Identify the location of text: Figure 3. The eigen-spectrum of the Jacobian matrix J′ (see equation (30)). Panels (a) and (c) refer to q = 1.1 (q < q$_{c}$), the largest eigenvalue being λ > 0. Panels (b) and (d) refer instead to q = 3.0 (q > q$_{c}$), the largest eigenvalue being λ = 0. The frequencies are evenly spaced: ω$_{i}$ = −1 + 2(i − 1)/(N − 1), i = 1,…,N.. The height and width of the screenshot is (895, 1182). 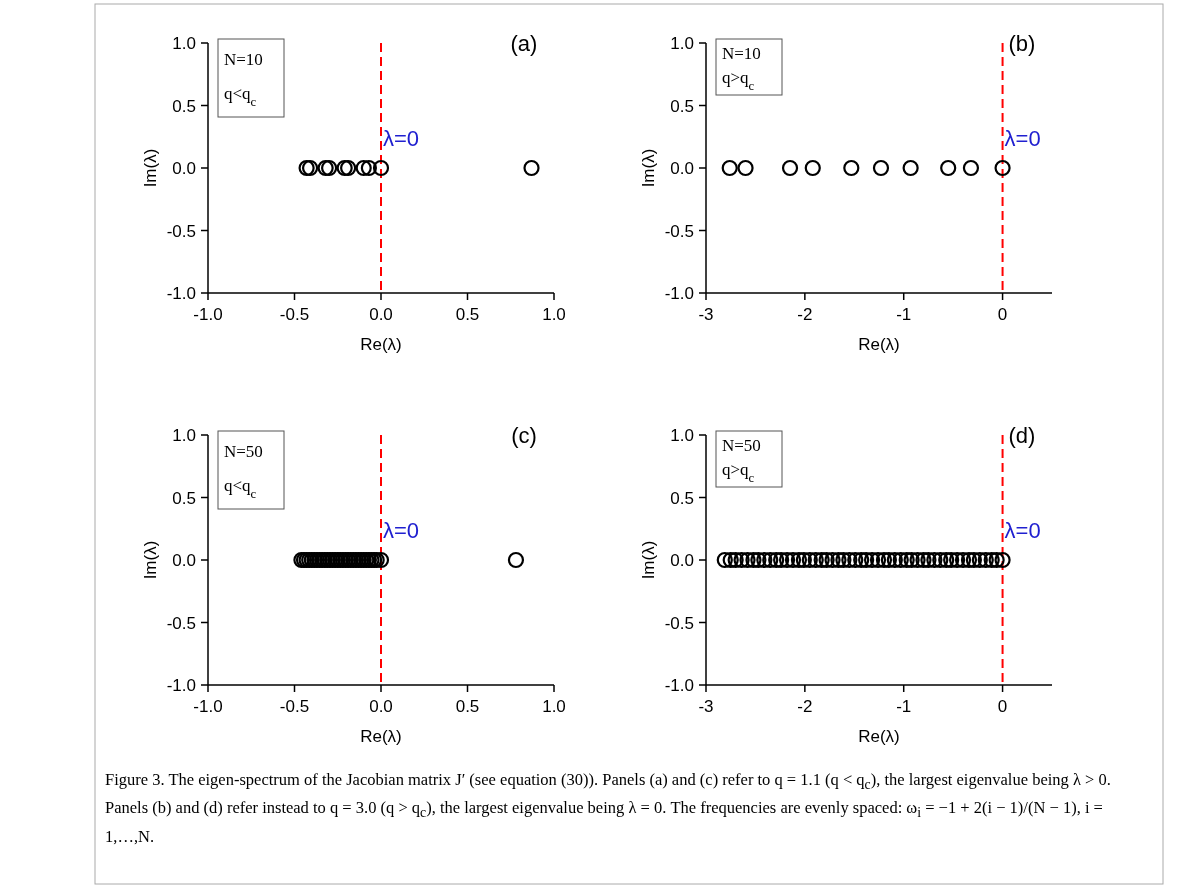
(608, 808).